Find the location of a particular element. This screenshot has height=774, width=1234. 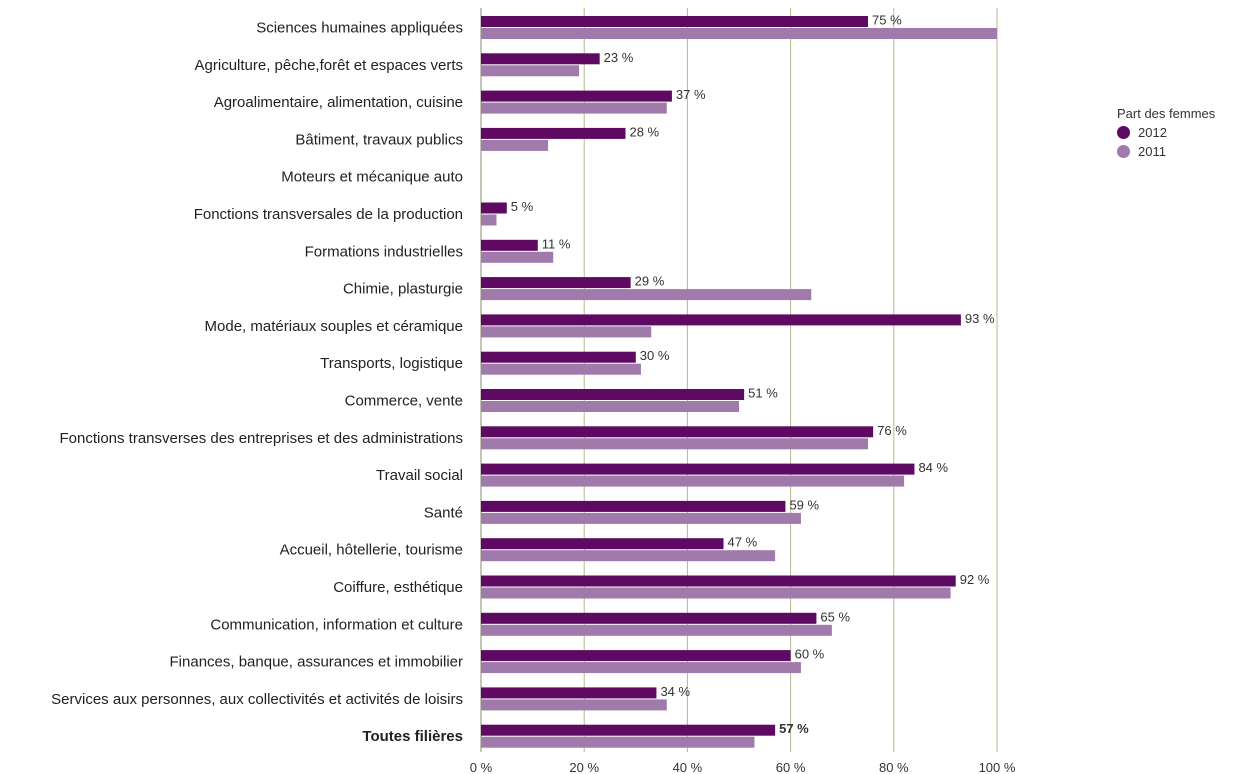

legend: Part des femmes 2012 2011 is located at coordinates (1166, 133).